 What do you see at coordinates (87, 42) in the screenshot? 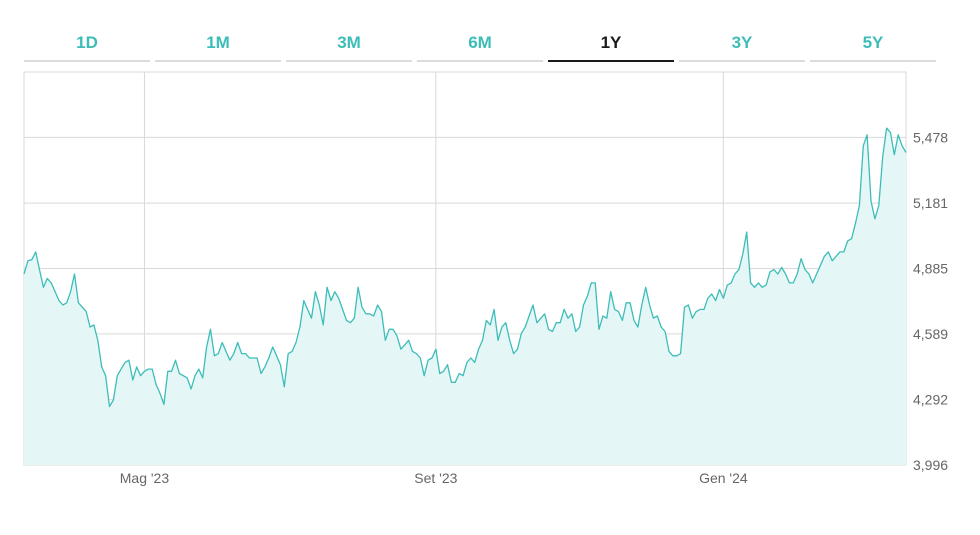
I see `tab-label: 1D` at bounding box center [87, 42].